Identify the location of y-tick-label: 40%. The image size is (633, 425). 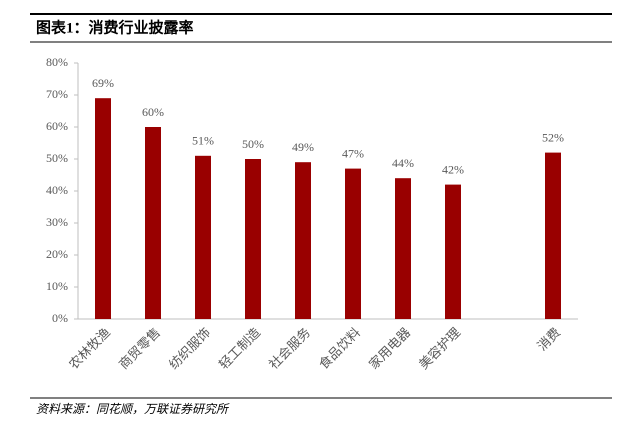
(57, 190).